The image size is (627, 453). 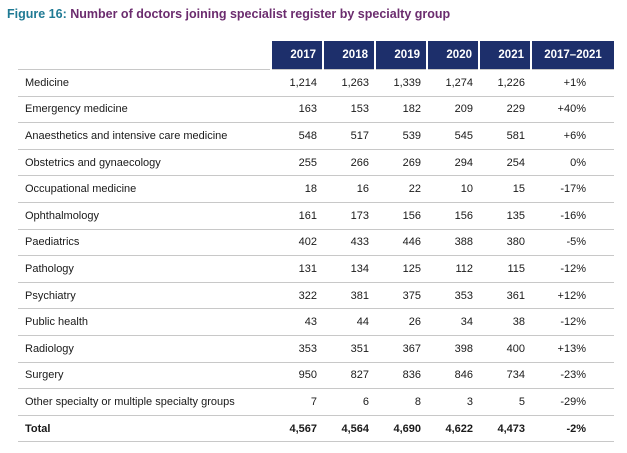 What do you see at coordinates (453, 402) in the screenshot?
I see `year-value: 3` at bounding box center [453, 402].